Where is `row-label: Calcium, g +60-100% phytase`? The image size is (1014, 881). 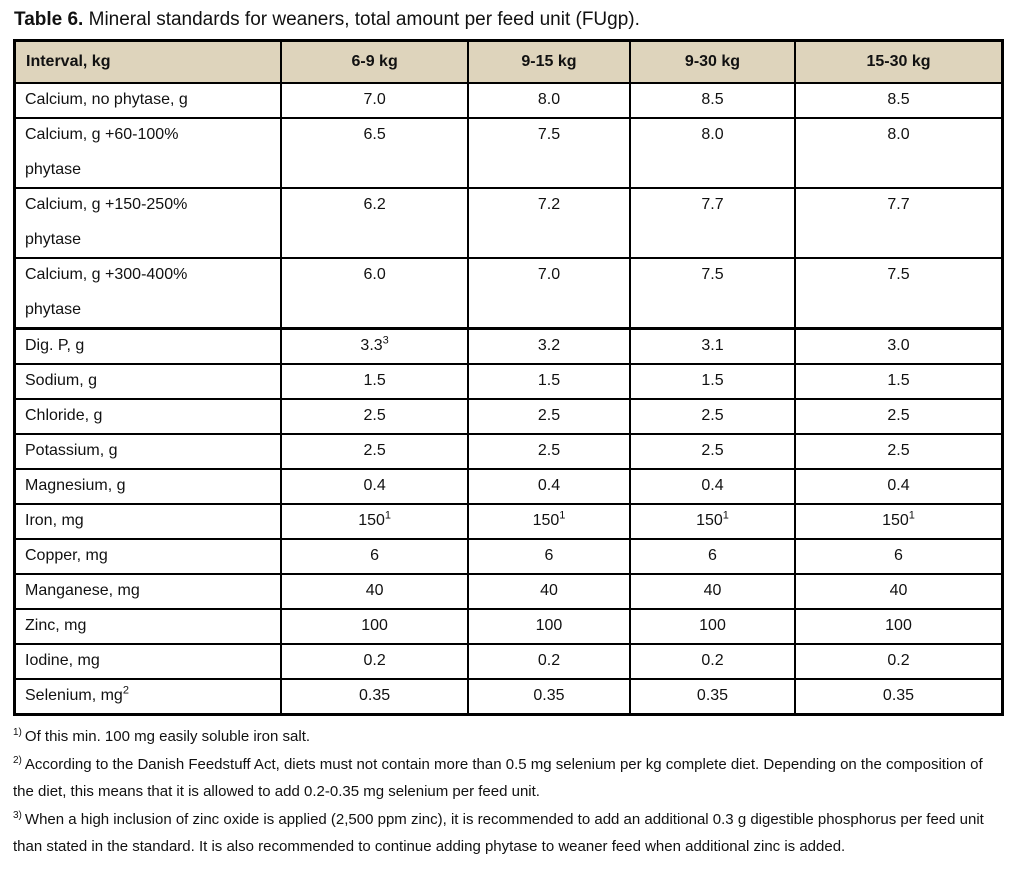 row-label: Calcium, g +60-100% phytase is located at coordinates (148, 153).